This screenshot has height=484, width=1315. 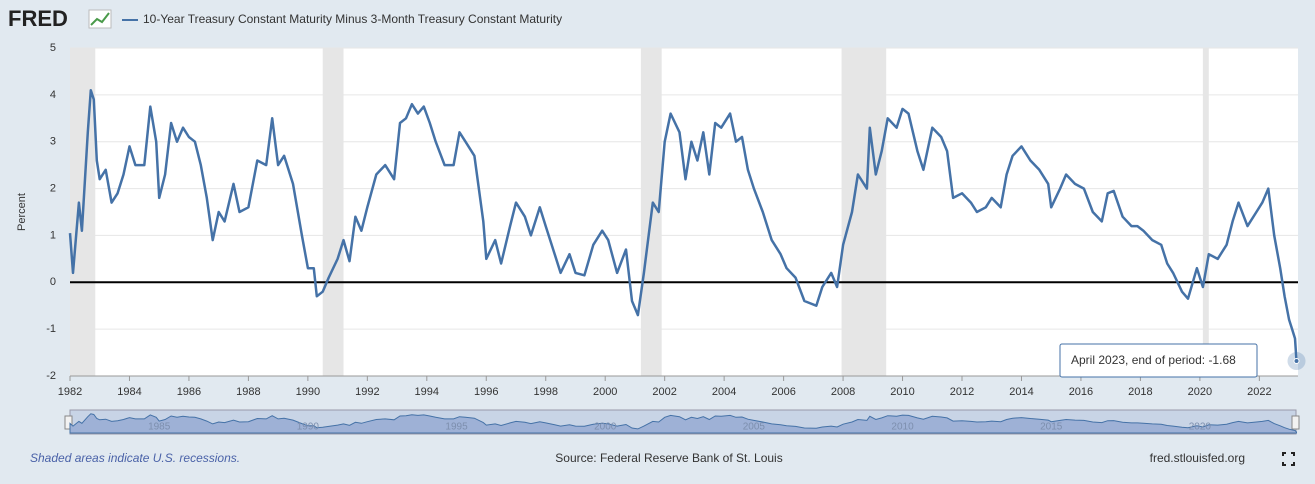 What do you see at coordinates (1140, 392) in the screenshot?
I see `x-tick-label: 2018` at bounding box center [1140, 392].